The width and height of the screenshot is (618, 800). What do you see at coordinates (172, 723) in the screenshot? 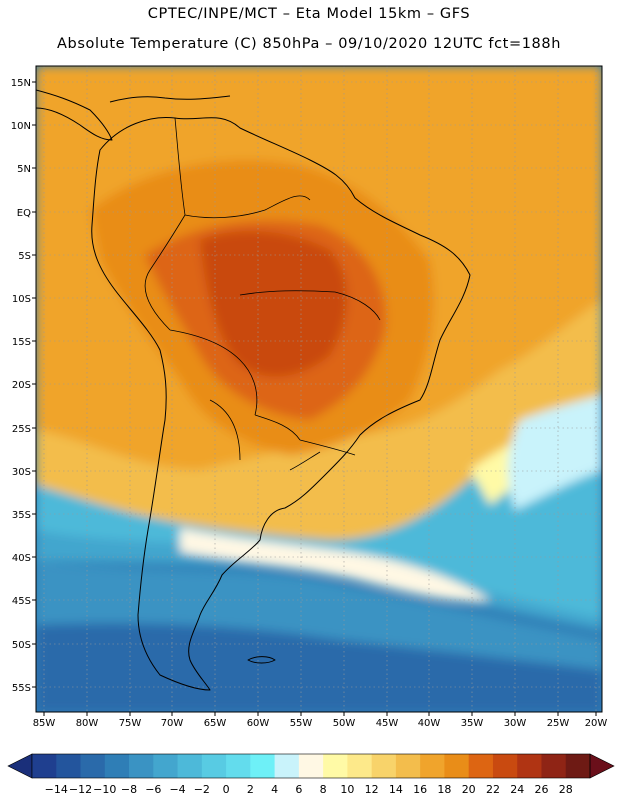
I see `lon-tick-label: 70W` at bounding box center [172, 723].